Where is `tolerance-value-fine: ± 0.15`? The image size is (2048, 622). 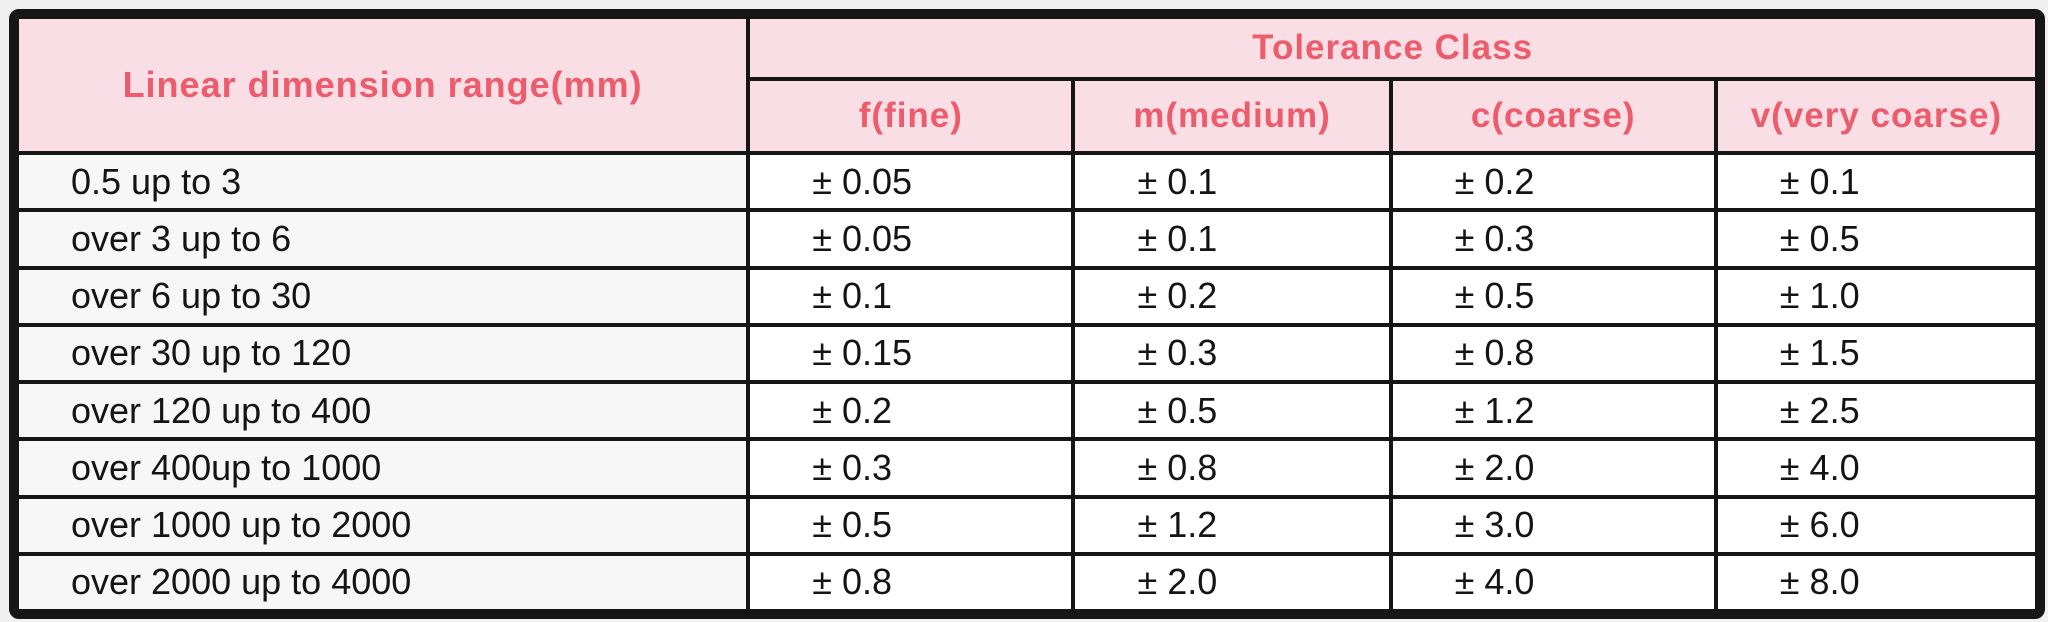
tolerance-value-fine: ± 0.15 is located at coordinates (911, 353).